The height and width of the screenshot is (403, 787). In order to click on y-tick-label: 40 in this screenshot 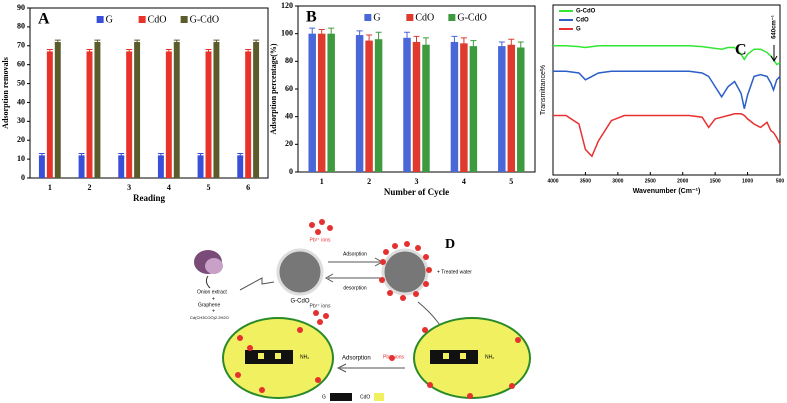, I will do `click(21, 101)`.